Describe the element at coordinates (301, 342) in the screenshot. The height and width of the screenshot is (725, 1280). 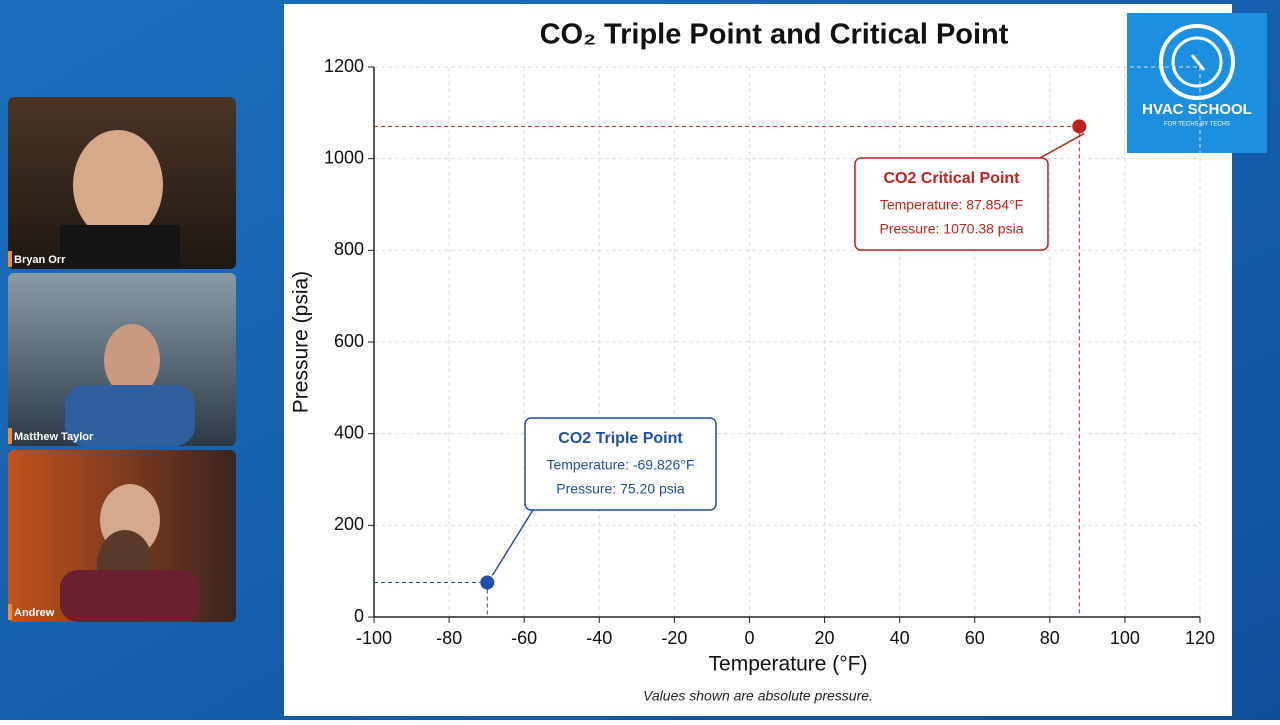
I see `y-axis-label: Pressure (psia)` at that location.